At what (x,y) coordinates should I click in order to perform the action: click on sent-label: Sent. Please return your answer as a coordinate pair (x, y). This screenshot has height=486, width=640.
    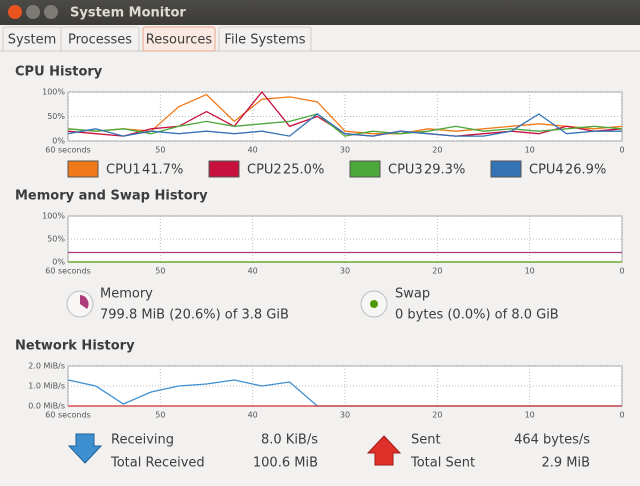
    Looking at the image, I should click on (426, 440).